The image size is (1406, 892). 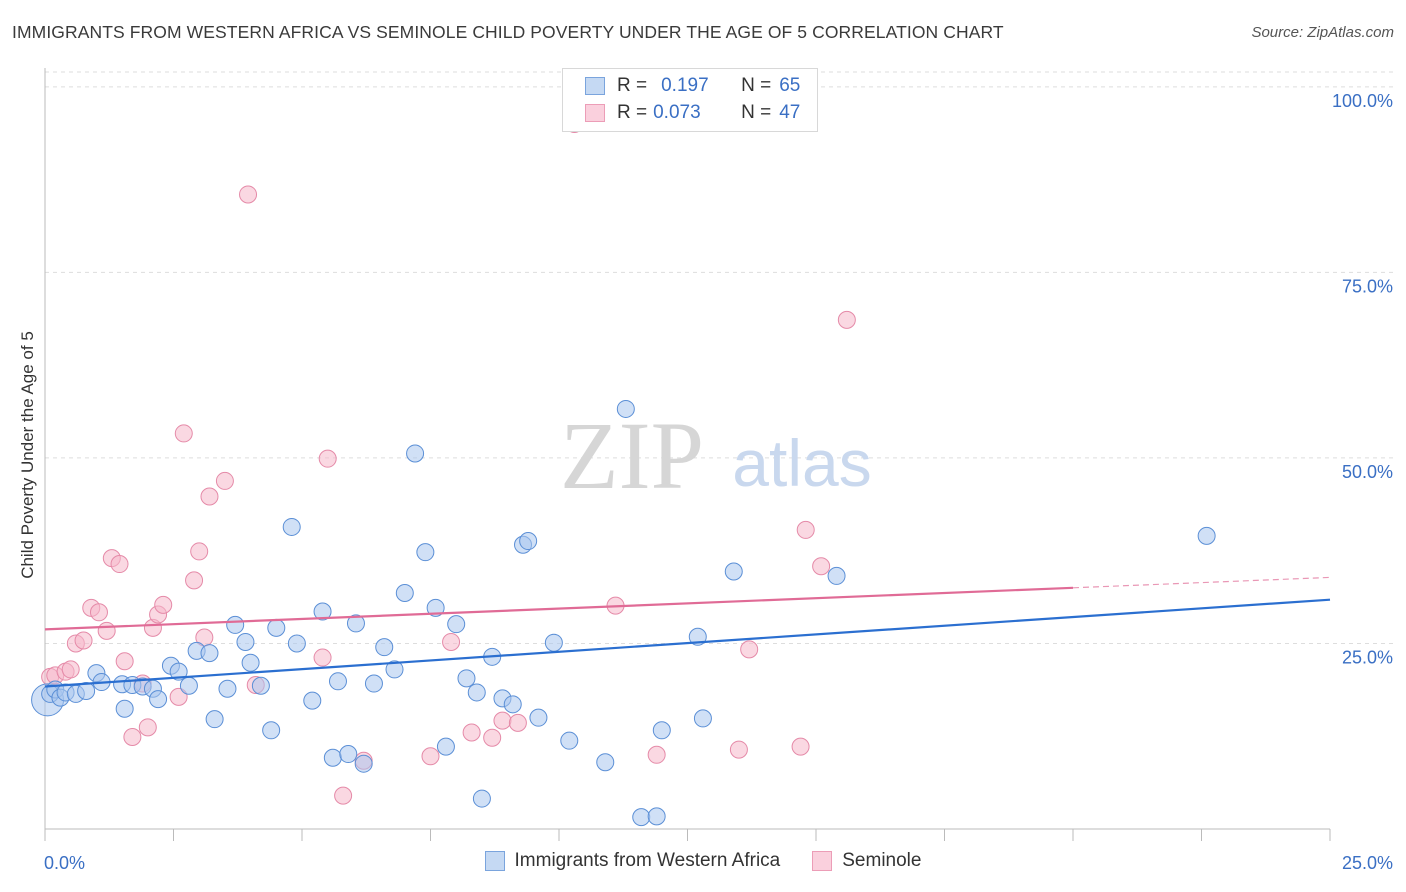 I want to click on legend-item-western-africa: Immigrants from Western Africa, so click(x=632, y=861).